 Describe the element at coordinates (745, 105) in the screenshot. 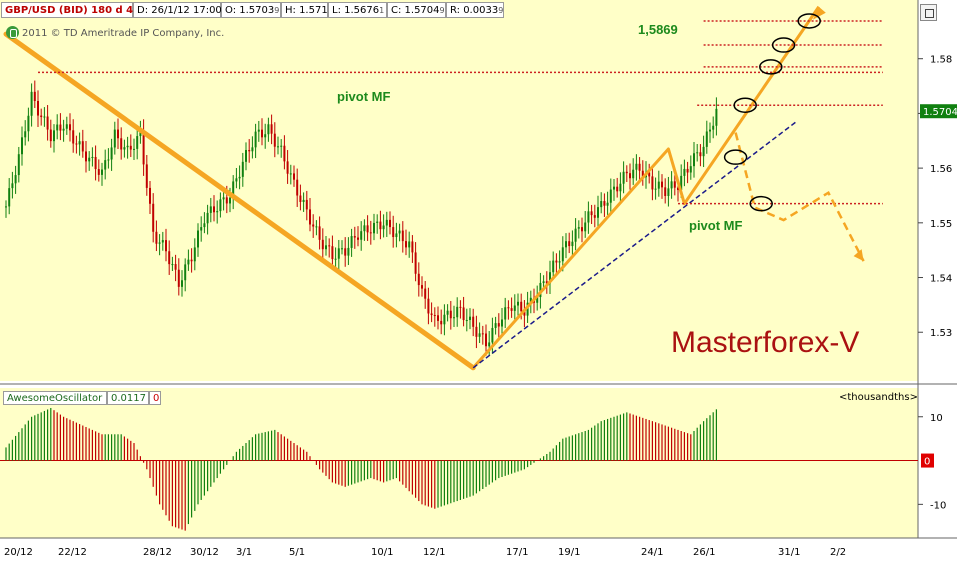

I see `touch-point-circle` at that location.